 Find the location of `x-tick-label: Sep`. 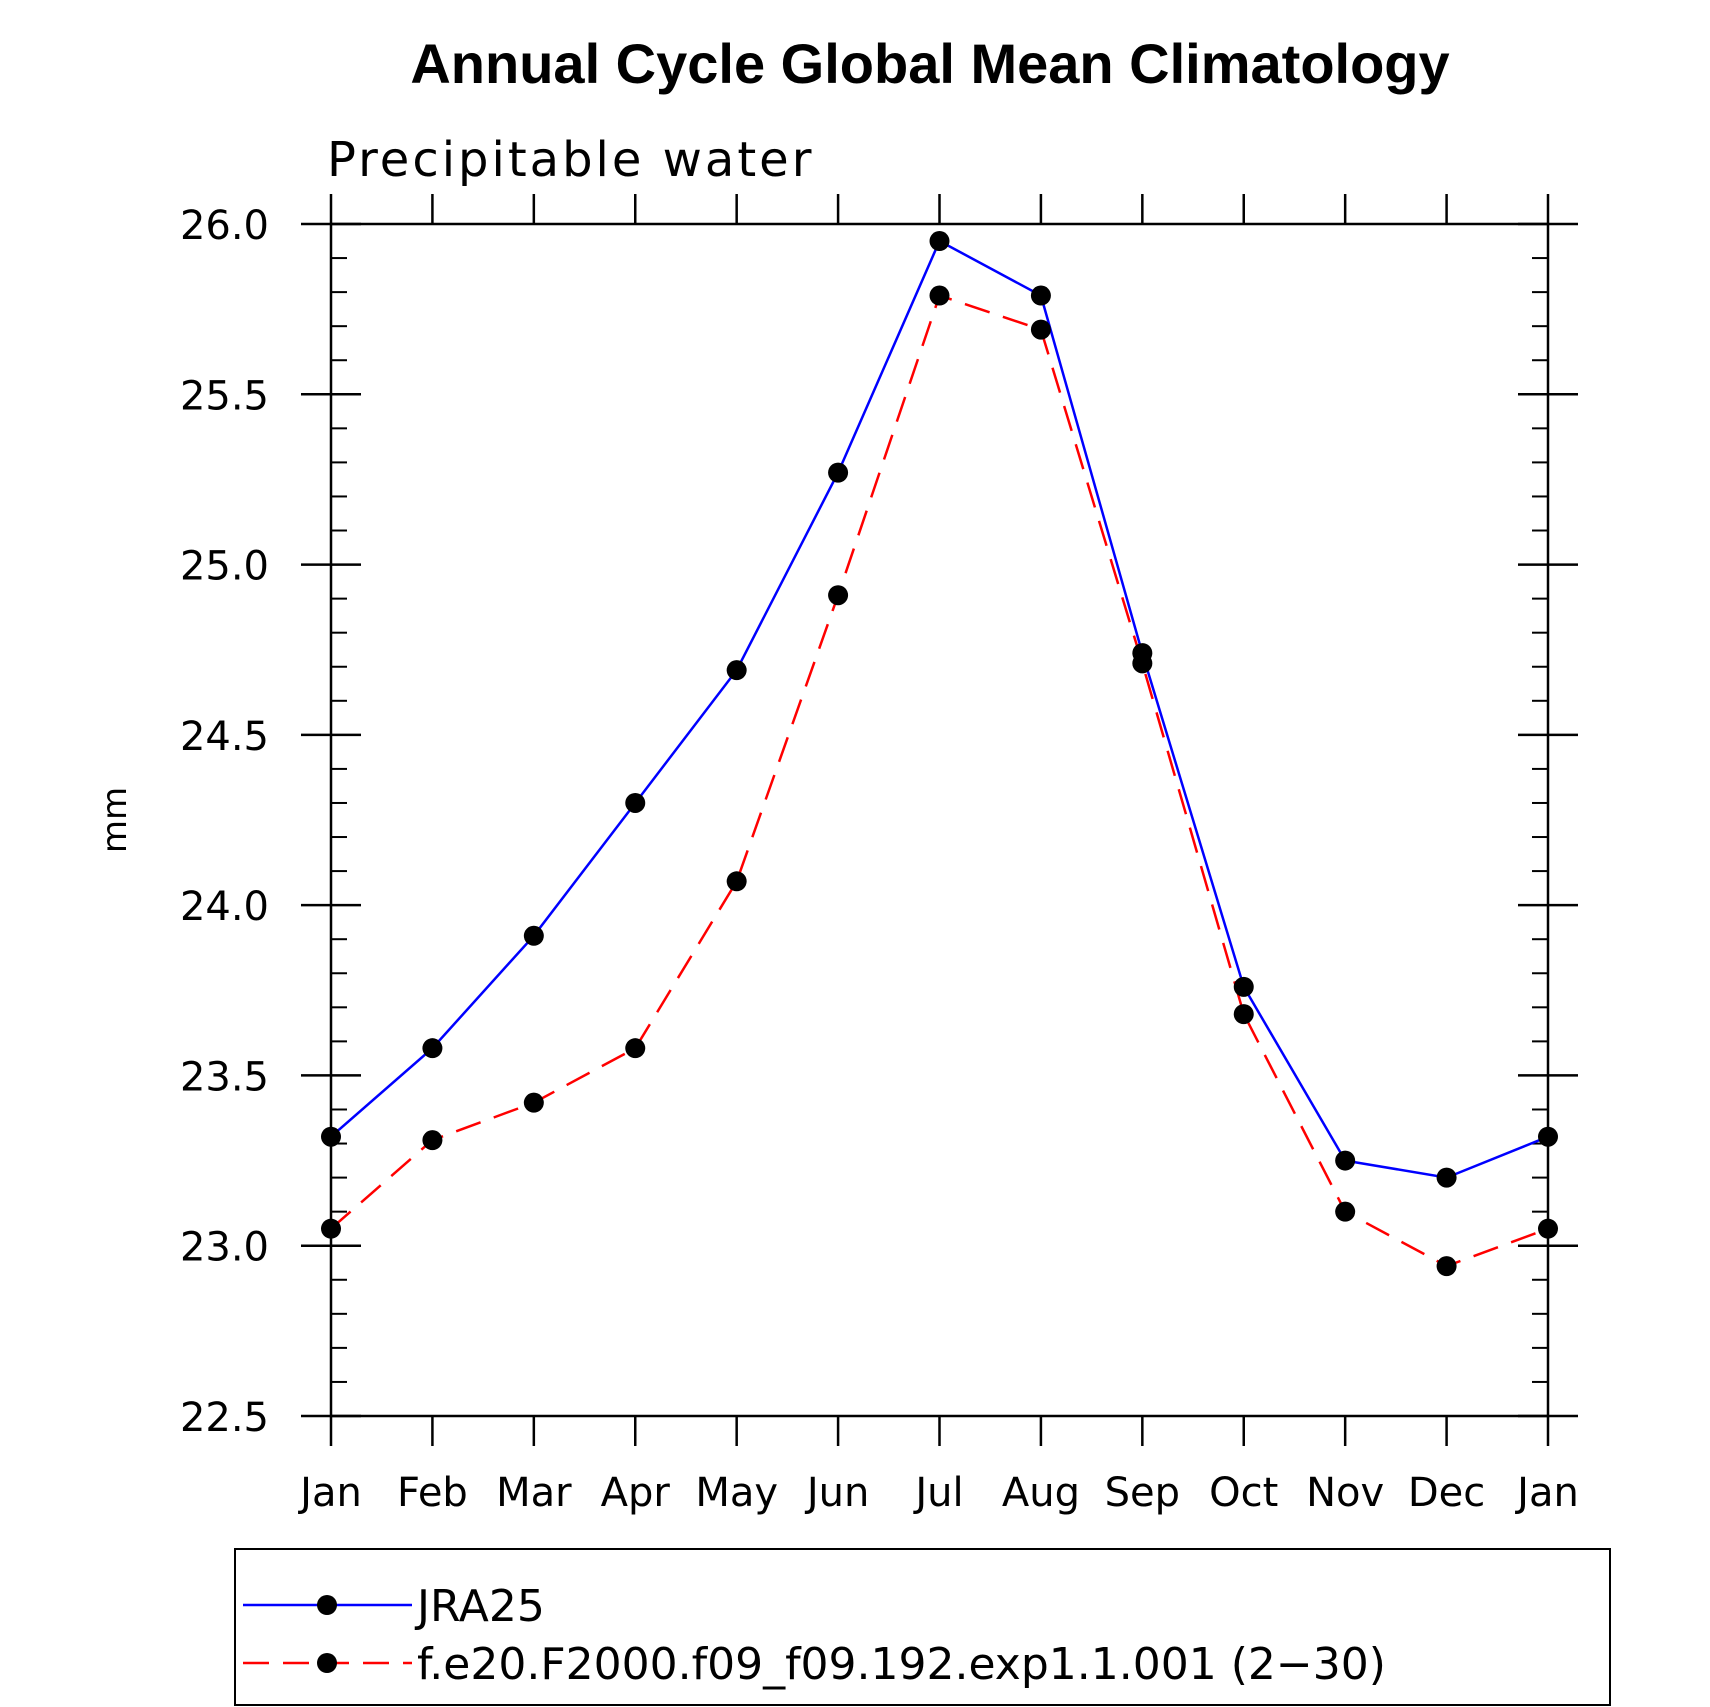

x-tick-label: Sep is located at coordinates (1142, 1493).